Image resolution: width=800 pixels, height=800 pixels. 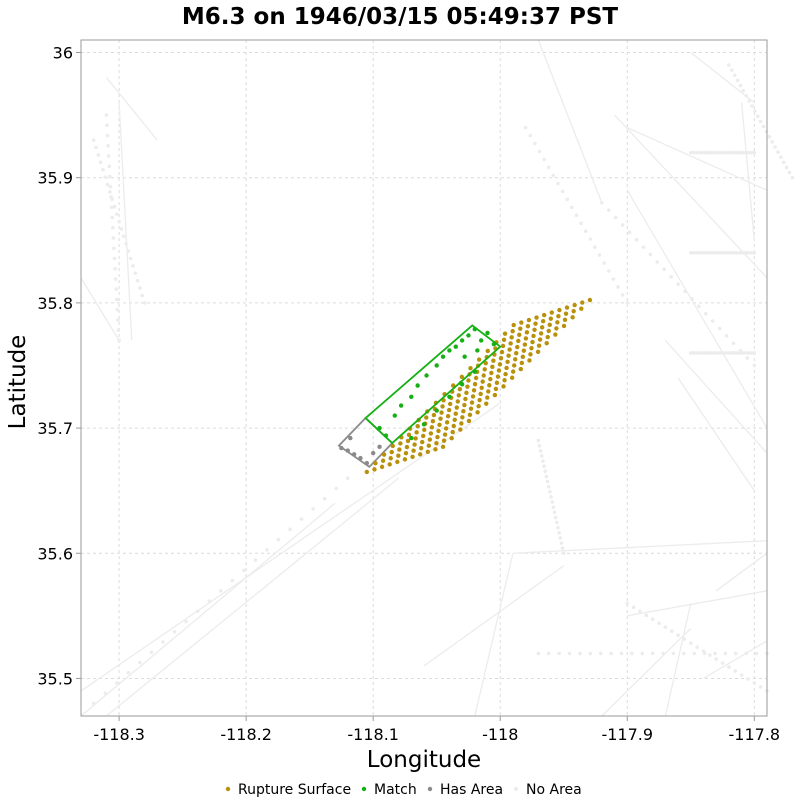 What do you see at coordinates (436, 730) in the screenshot?
I see `x-axis-ticks: -118.3 -118.2 -118.1 -118 -117.9 -117.8` at bounding box center [436, 730].